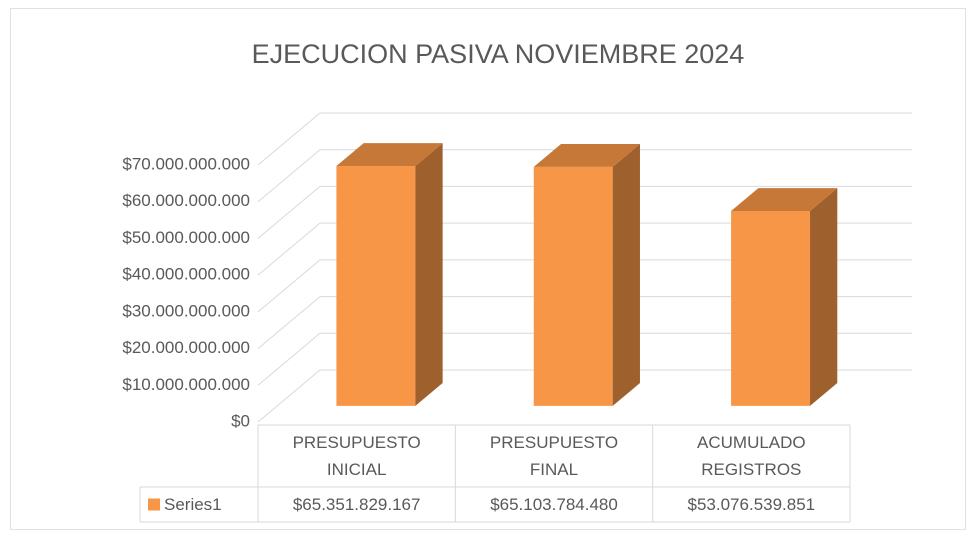 This screenshot has width=973, height=538. Describe the element at coordinates (752, 504) in the screenshot. I see `data-table-value: $53.076.539.851` at that location.